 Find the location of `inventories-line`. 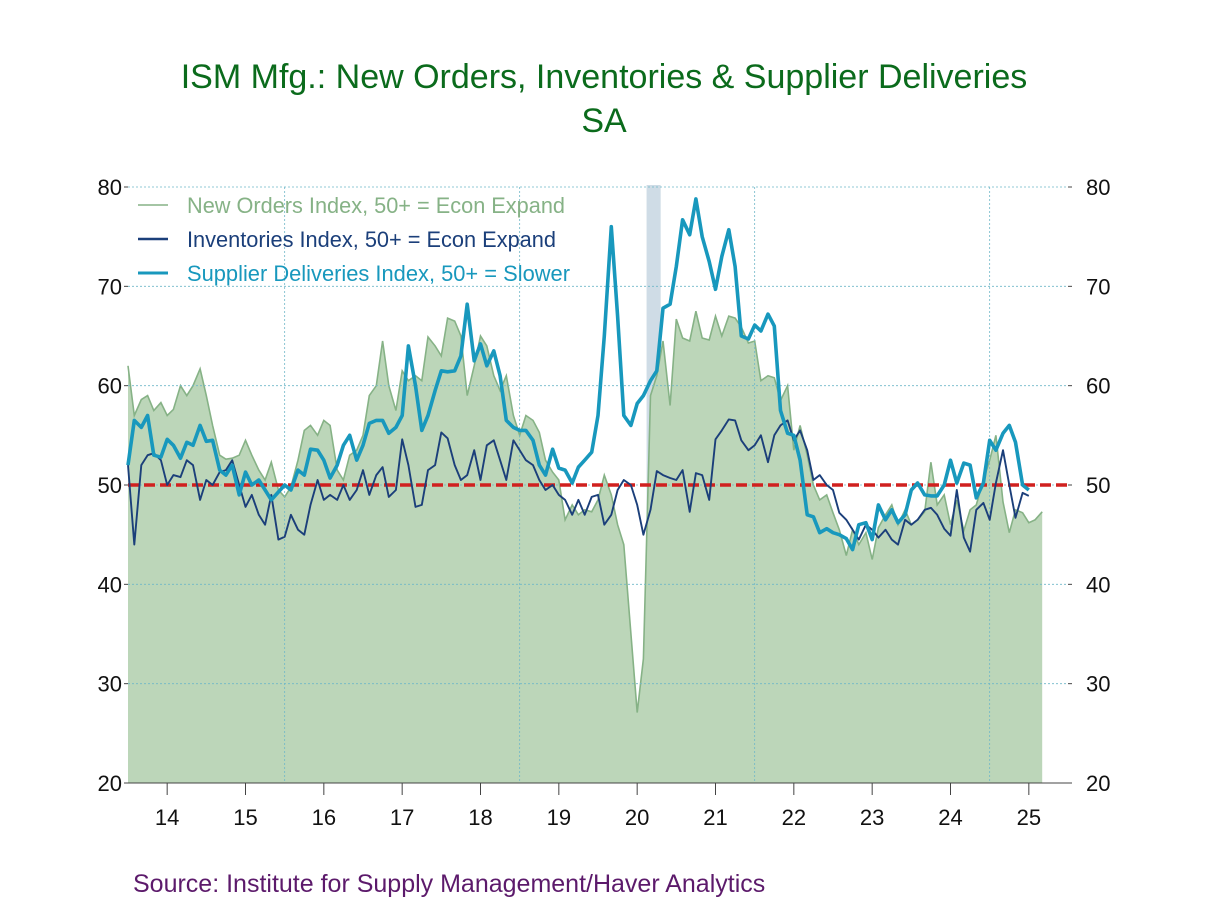

inventories-line is located at coordinates (578, 485).